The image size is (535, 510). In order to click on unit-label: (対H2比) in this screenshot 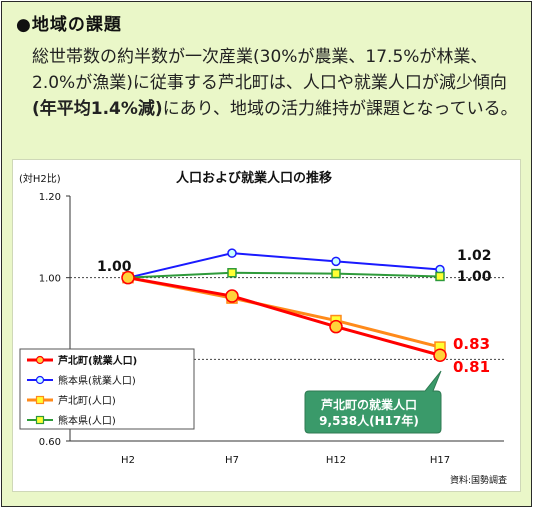, I will do `click(40, 178)`.